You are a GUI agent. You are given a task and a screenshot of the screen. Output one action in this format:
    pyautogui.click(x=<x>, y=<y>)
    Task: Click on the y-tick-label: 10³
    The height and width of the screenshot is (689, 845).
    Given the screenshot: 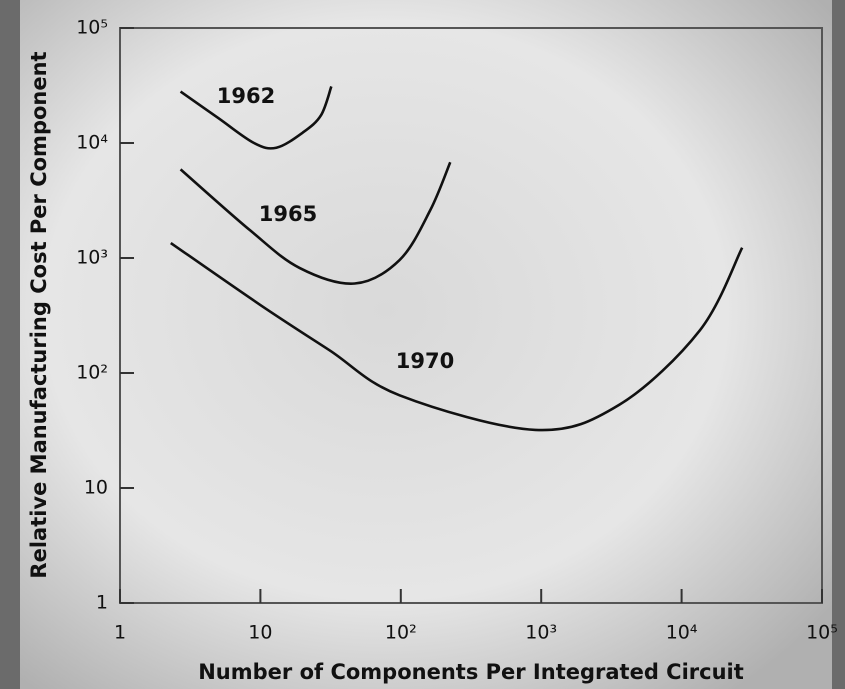 What is the action you would take?
    pyautogui.click(x=92, y=258)
    